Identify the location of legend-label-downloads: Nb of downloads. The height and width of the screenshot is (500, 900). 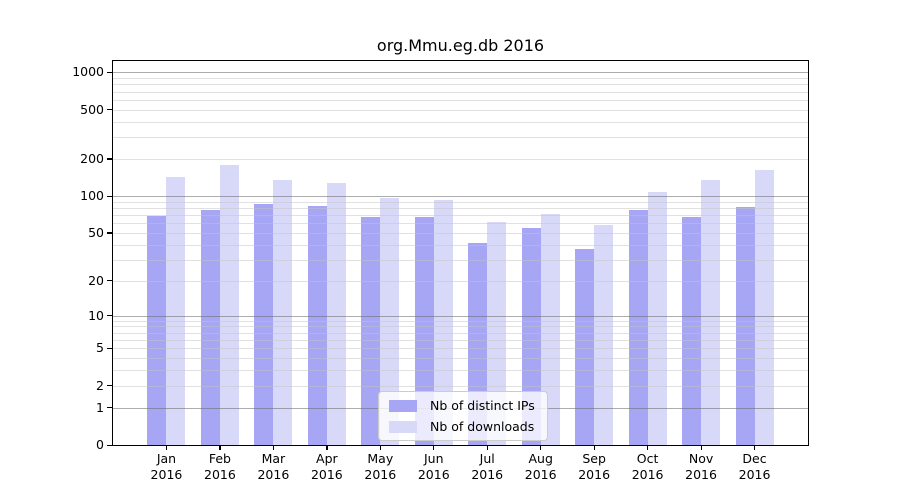
(482, 426).